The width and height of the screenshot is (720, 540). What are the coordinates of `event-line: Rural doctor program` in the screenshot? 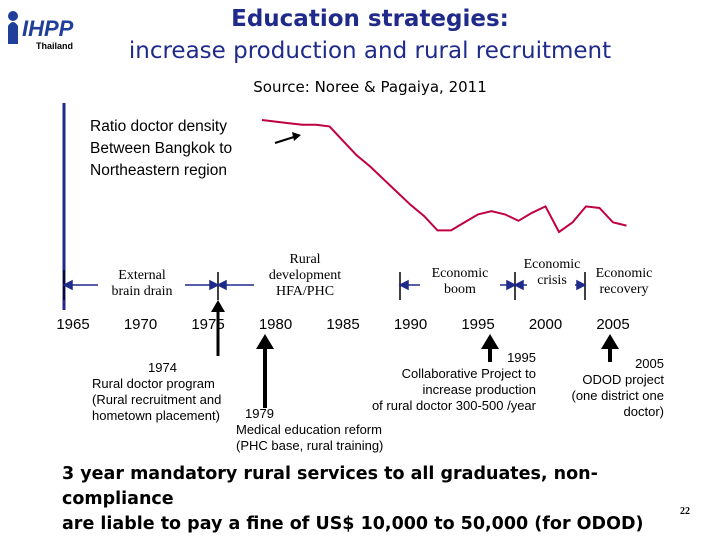 It's located at (153, 383).